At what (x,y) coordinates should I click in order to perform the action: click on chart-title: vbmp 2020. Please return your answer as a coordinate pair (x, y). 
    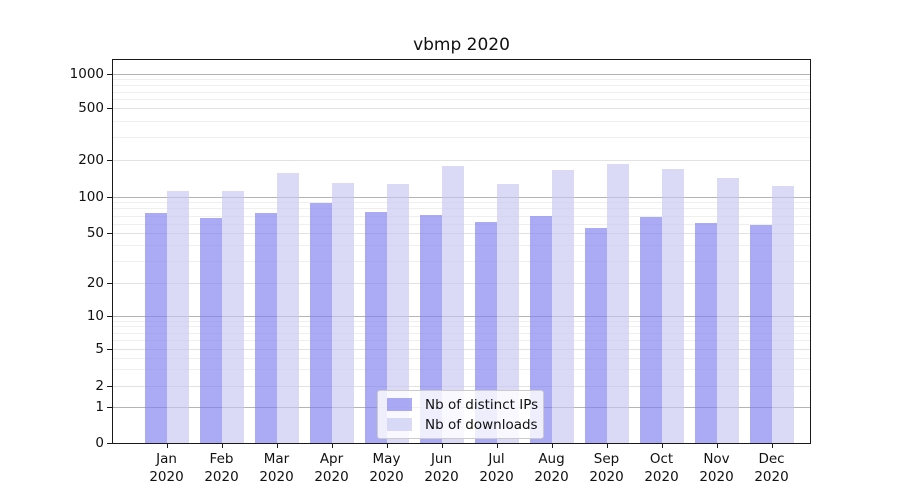
    Looking at the image, I should click on (461, 45).